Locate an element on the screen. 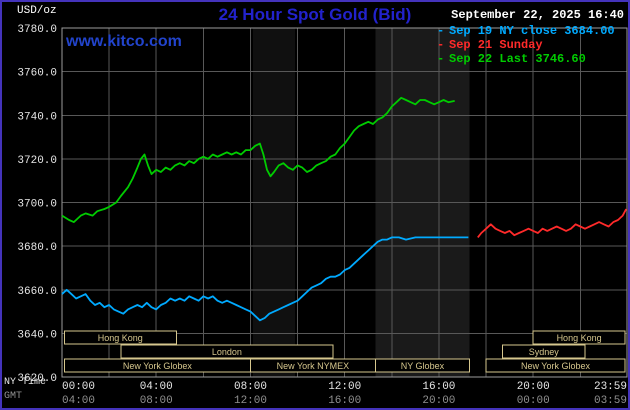  kitco-watermark-link: www.kitco.com is located at coordinates (124, 41).